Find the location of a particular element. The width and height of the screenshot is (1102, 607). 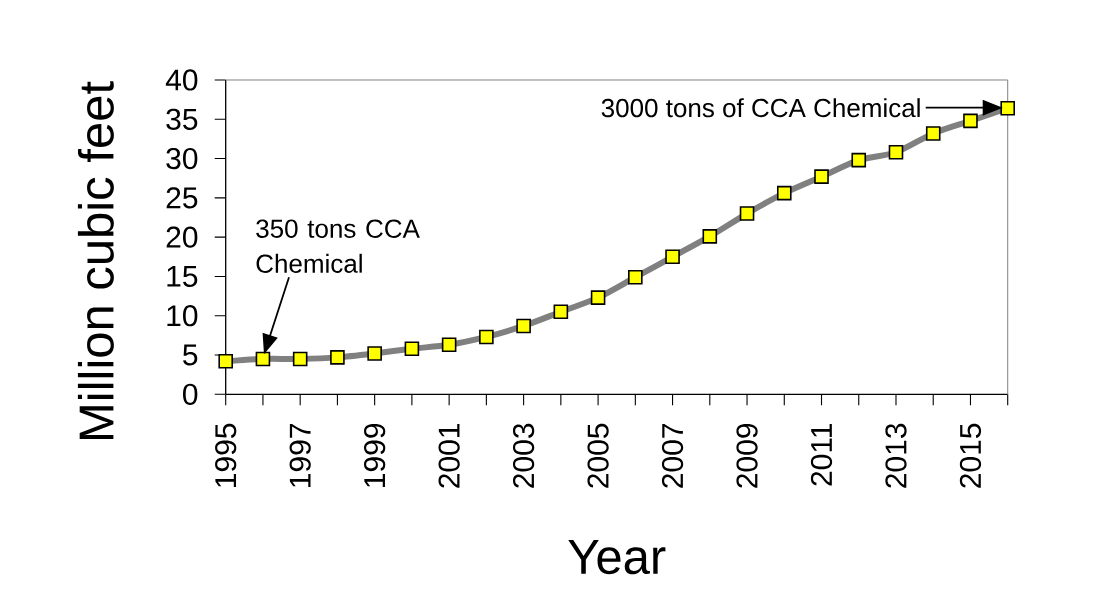

x-tick-label: 2007 is located at coordinates (672, 456).